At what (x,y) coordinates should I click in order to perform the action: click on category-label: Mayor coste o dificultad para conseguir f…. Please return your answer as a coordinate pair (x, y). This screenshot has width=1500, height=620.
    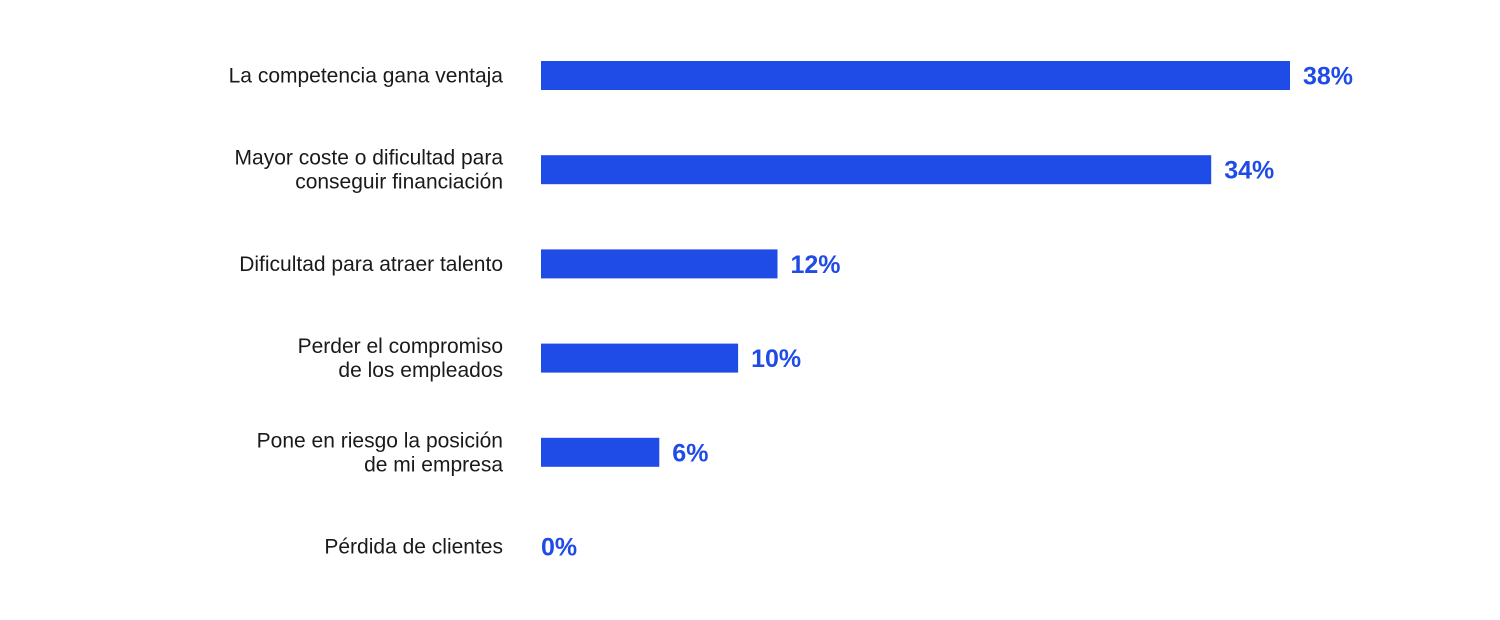
    Looking at the image, I should click on (369, 170).